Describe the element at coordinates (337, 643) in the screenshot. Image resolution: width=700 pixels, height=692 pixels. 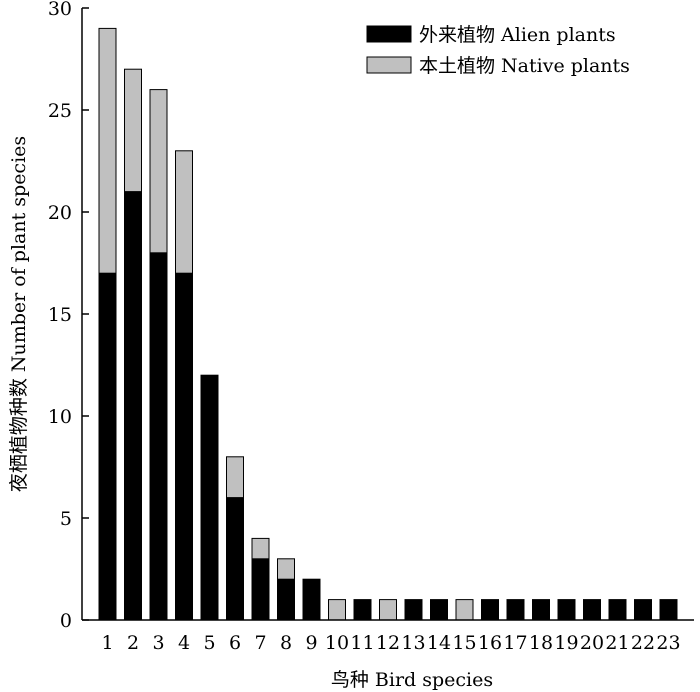
I see `x-tick-label: 10` at that location.